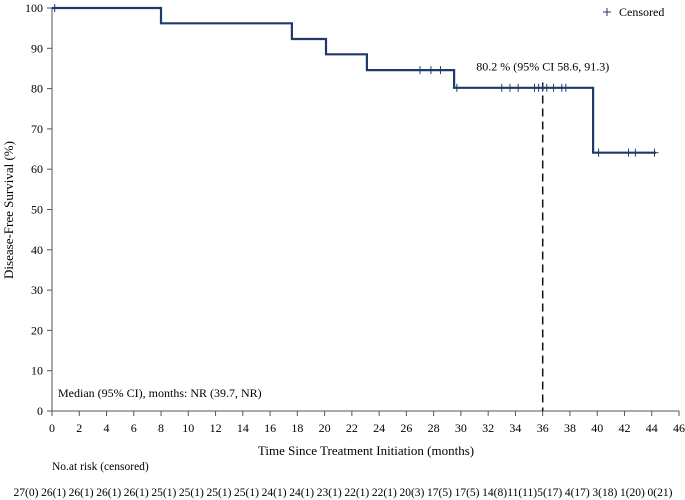 This screenshot has width=685, height=500. What do you see at coordinates (543, 428) in the screenshot?
I see `x-tick-label-36: 36` at bounding box center [543, 428].